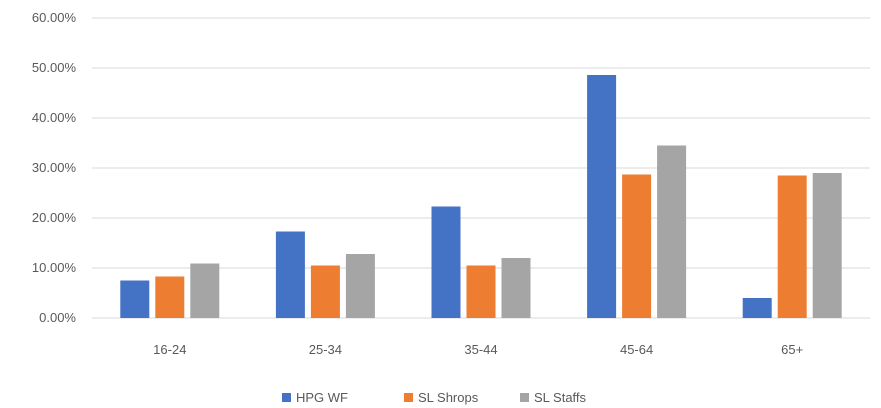 This screenshot has width=881, height=408. Describe the element at coordinates (54, 217) in the screenshot. I see `y-tick-label: 20.00%` at that location.